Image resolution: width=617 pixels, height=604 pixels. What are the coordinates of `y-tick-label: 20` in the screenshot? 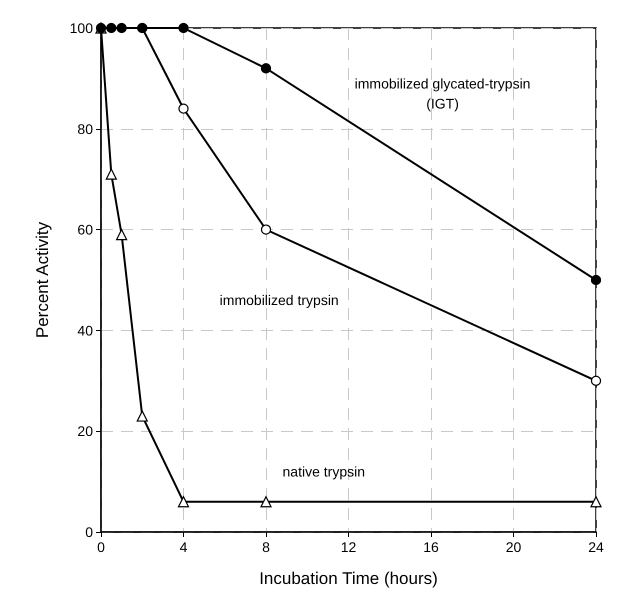 It's located at (85, 431).